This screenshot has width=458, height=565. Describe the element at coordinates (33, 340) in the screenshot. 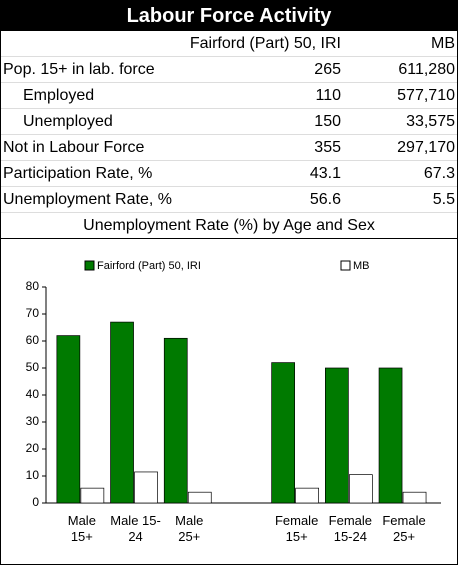

I see `y-tick-label: 60` at that location.